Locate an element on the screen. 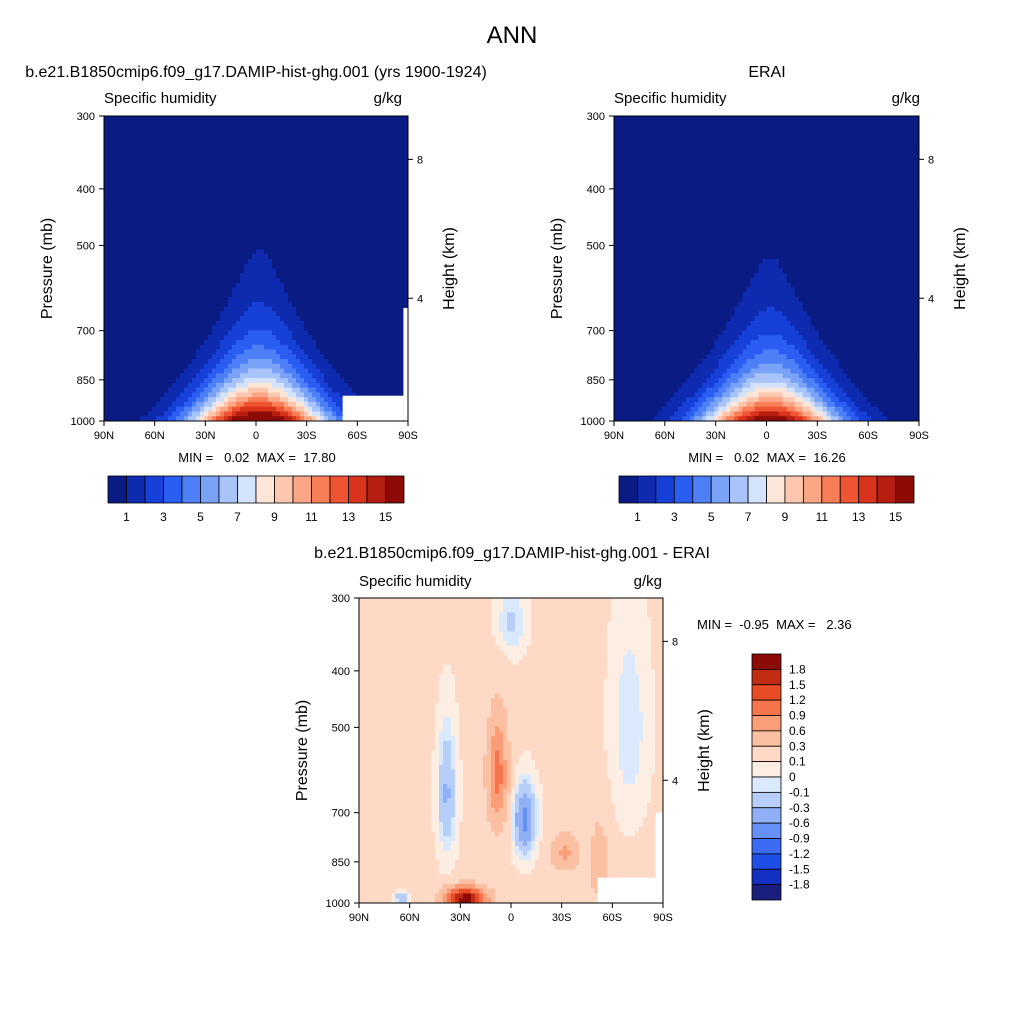  y2-tick-label: 4 is located at coordinates (420, 299).